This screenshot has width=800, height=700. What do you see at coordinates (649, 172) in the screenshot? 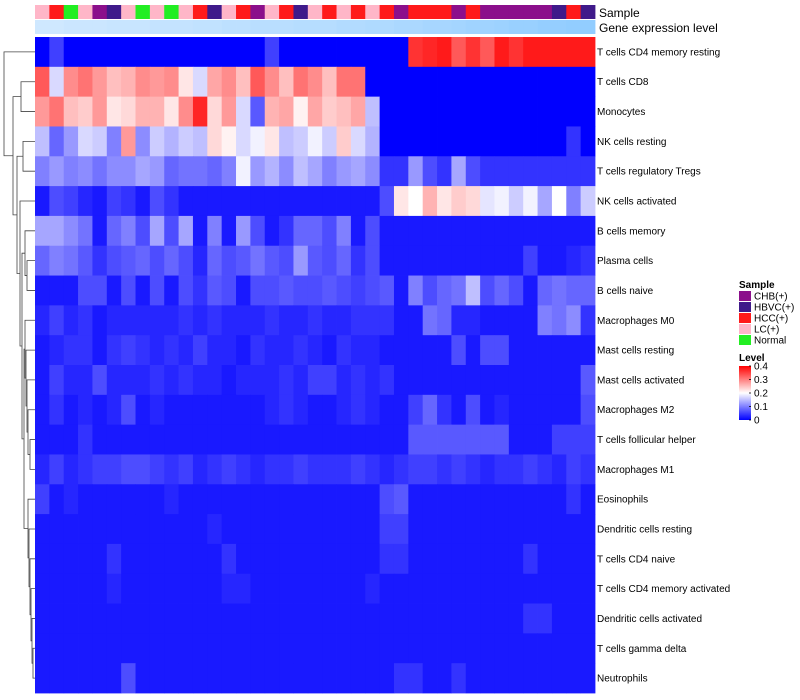
I see `row-label: T cells regulatory Tregs` at bounding box center [649, 172].